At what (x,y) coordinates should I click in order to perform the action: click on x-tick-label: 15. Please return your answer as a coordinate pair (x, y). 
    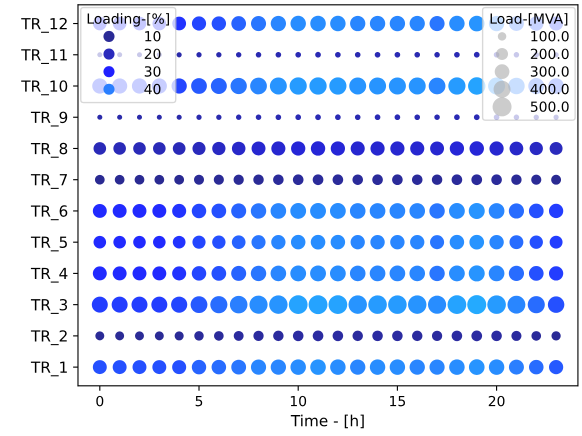
    Looking at the image, I should click on (398, 401).